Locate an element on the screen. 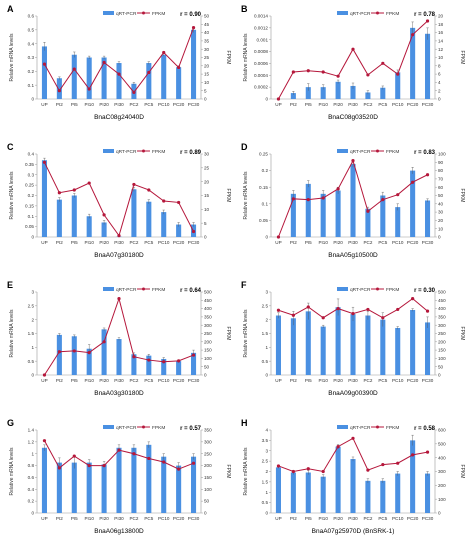 The image size is (474, 560). category-label: PC30 is located at coordinates (428, 242).